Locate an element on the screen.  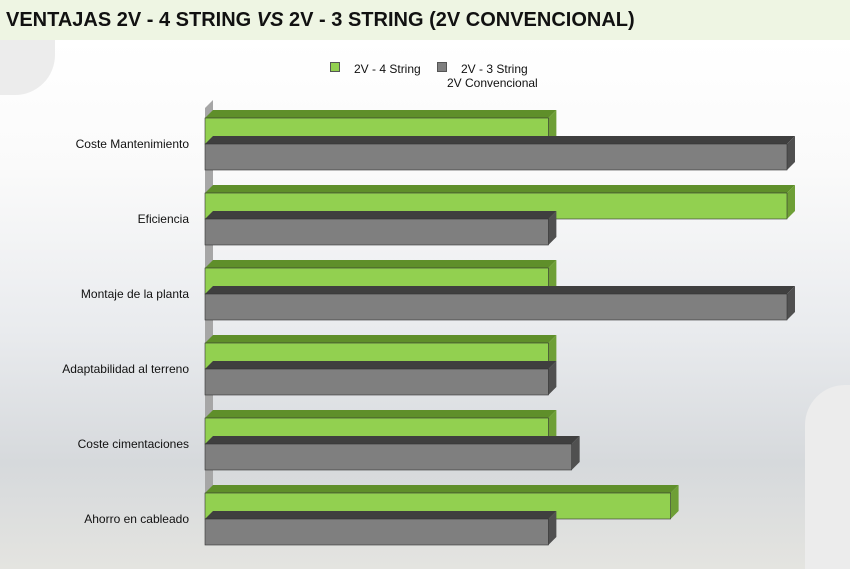
category-label: Eficiencia is located at coordinates (164, 219).